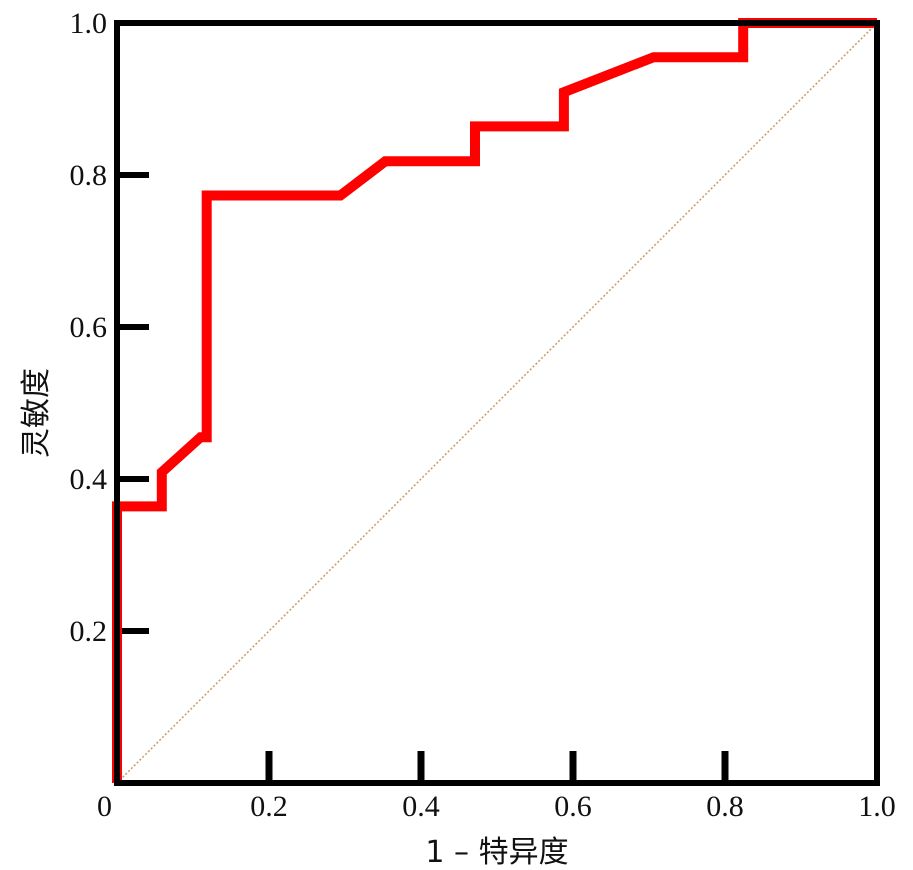 Image resolution: width=913 pixels, height=870 pixels. Describe the element at coordinates (877, 806) in the screenshot. I see `x-tick-label: 1.0` at that location.